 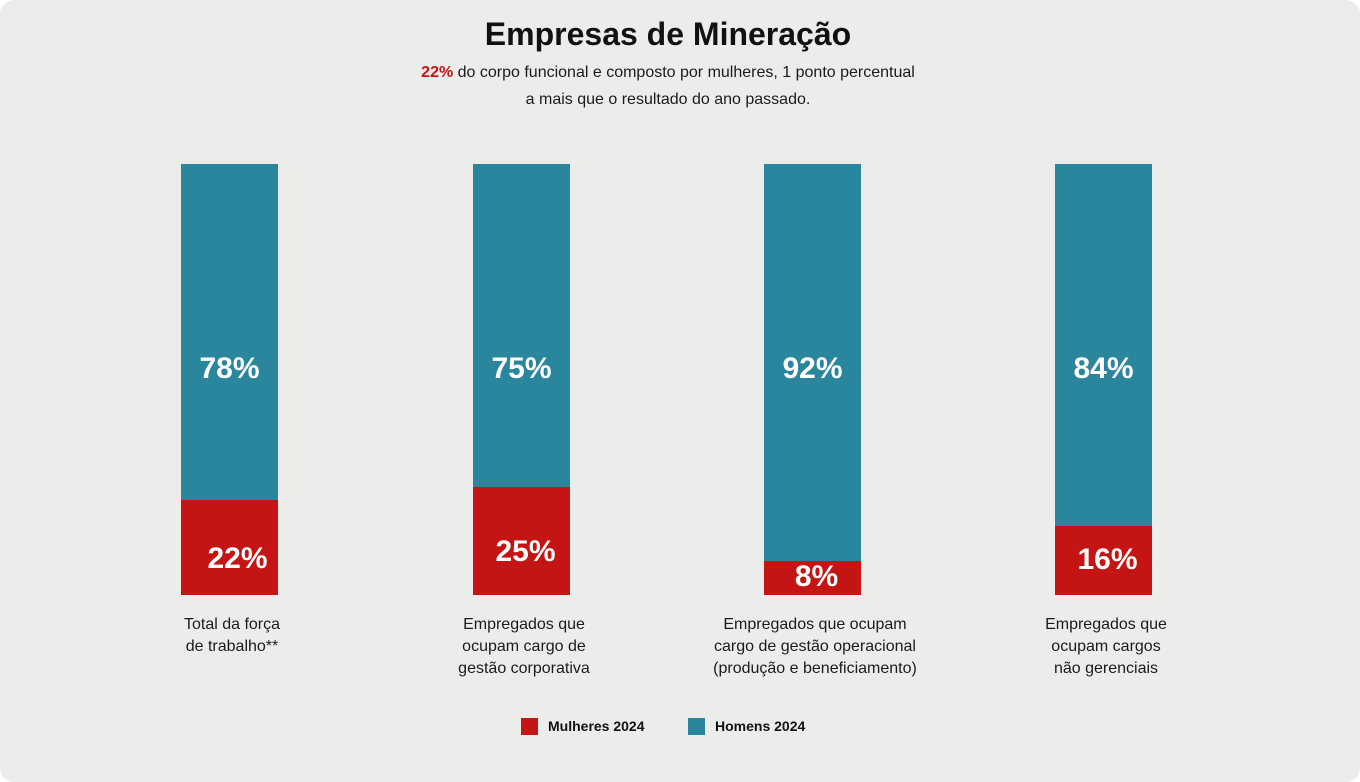 I want to click on chart-title: Empresas de Mineração, so click(x=668, y=34).